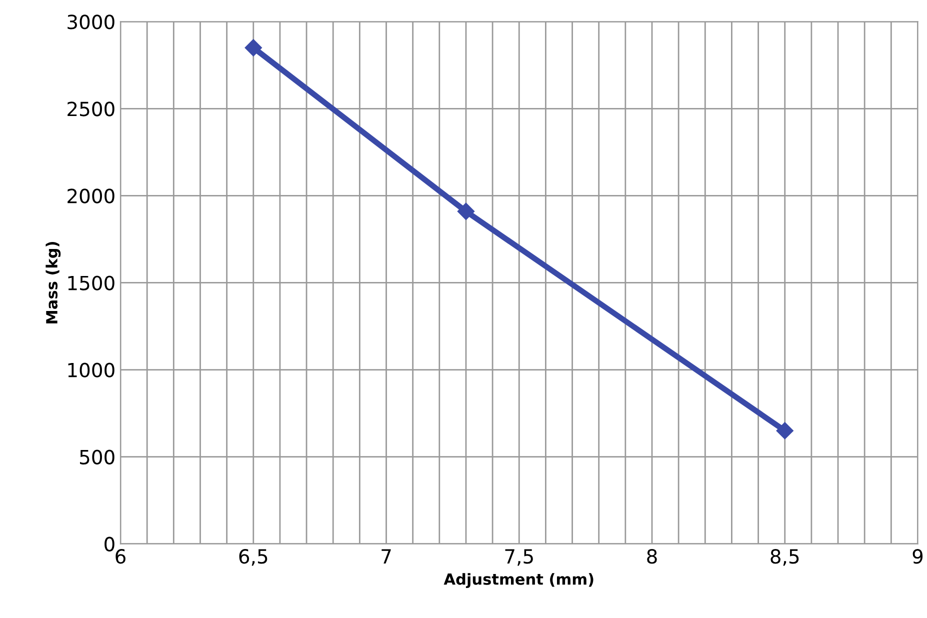  I want to click on x-axis-title: Adjustment (mm), so click(519, 580).